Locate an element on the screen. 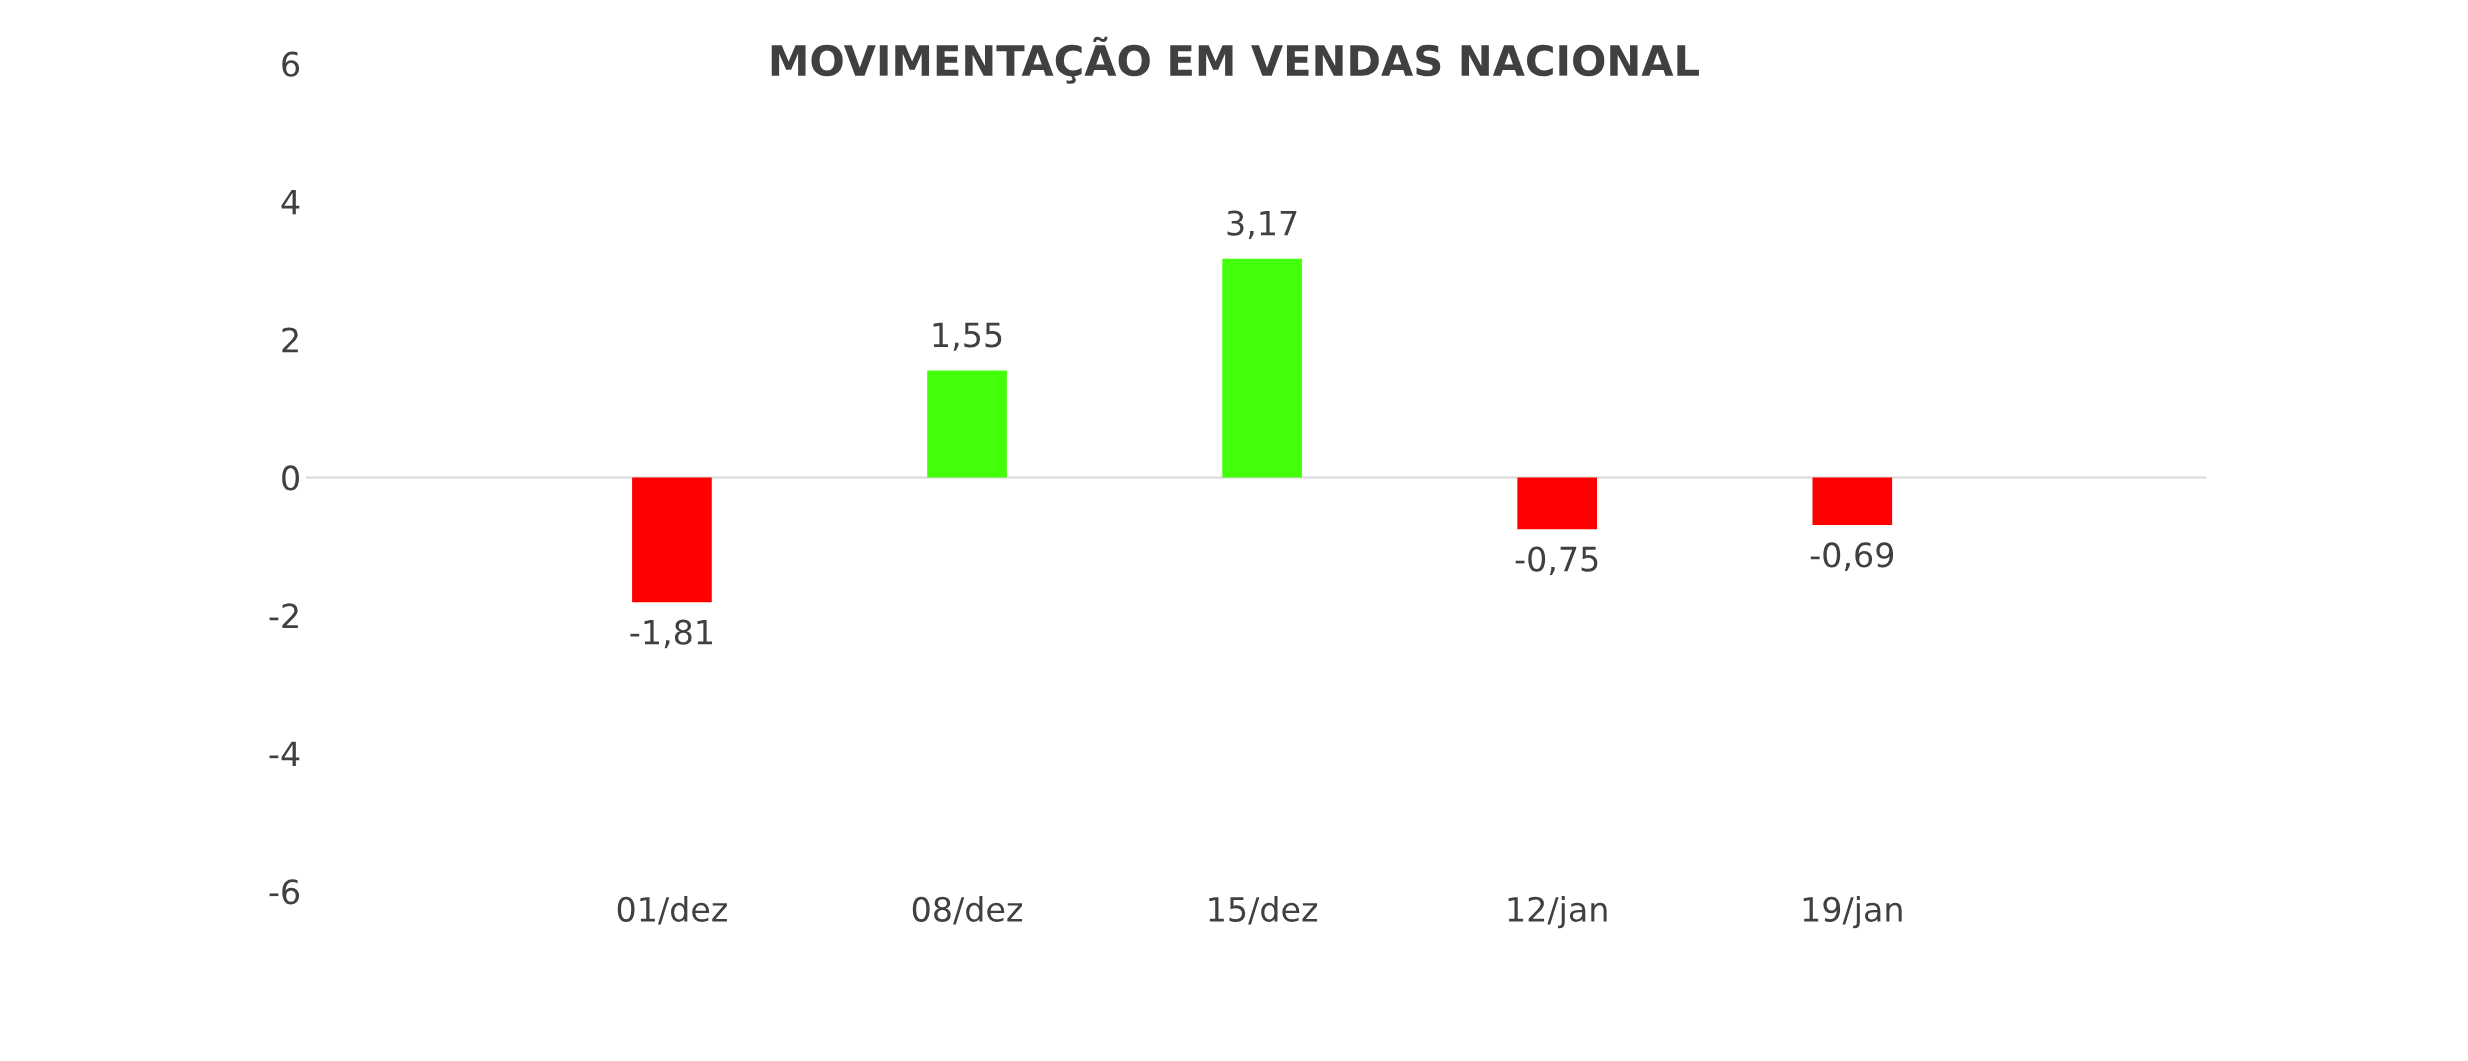  y-tick-label: 0 is located at coordinates (290, 478).